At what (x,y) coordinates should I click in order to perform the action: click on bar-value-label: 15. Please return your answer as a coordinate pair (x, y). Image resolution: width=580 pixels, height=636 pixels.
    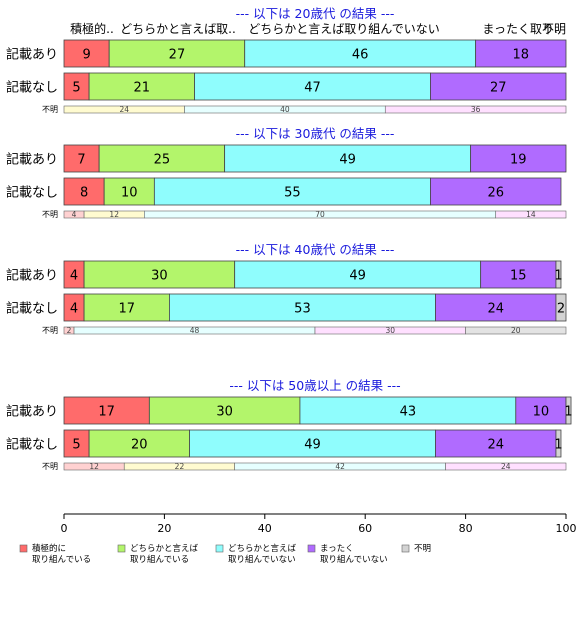
    Looking at the image, I should click on (518, 276).